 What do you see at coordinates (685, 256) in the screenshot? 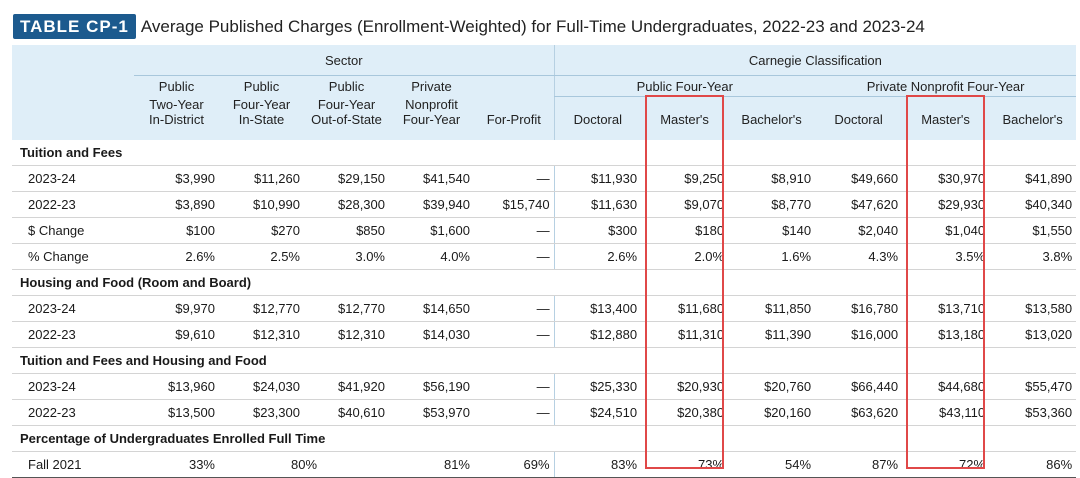
I see `table-cell: 2.0%` at bounding box center [685, 256].